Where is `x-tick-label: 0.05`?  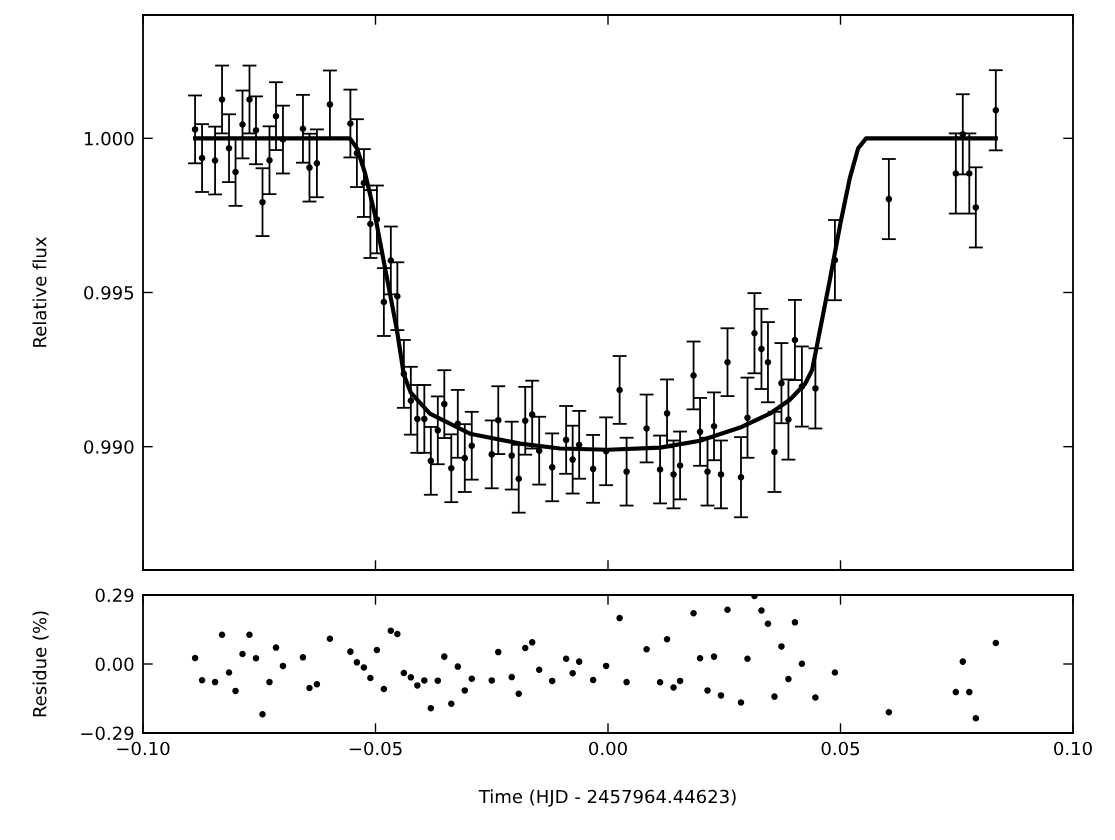 x-tick-label: 0.05 is located at coordinates (840, 748).